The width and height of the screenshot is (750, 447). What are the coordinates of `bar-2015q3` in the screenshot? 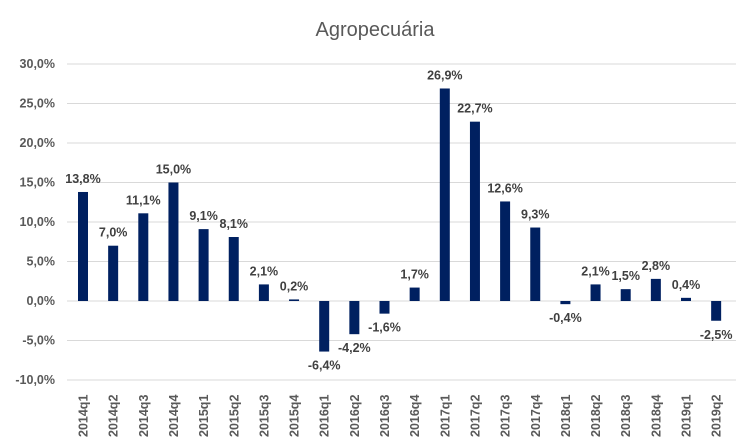 It's located at (263, 292).